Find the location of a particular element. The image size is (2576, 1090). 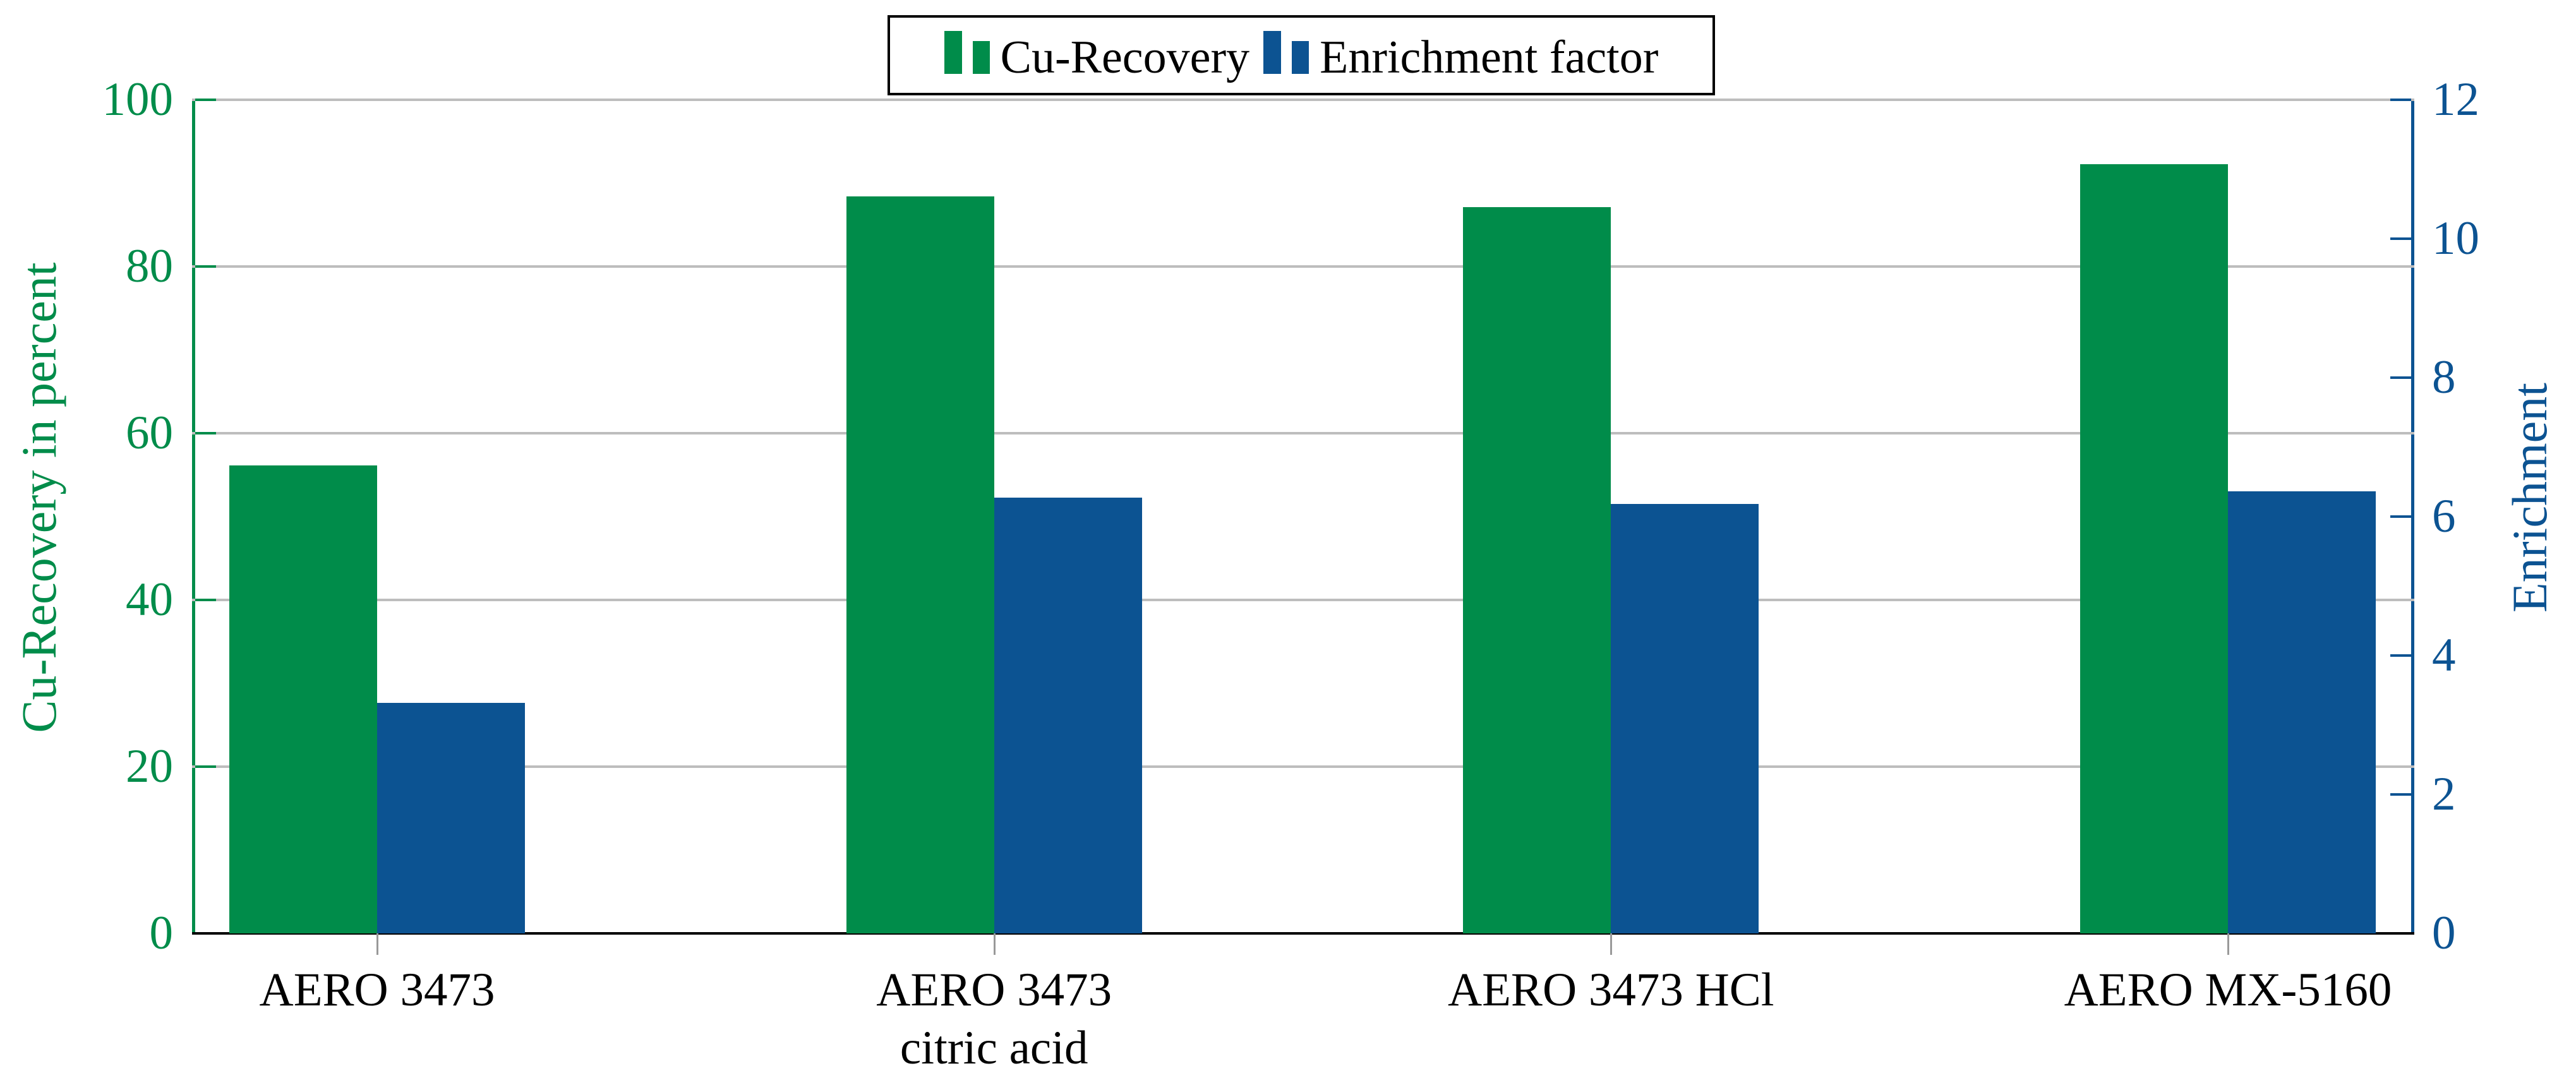

right-axis-line is located at coordinates (2412, 516).